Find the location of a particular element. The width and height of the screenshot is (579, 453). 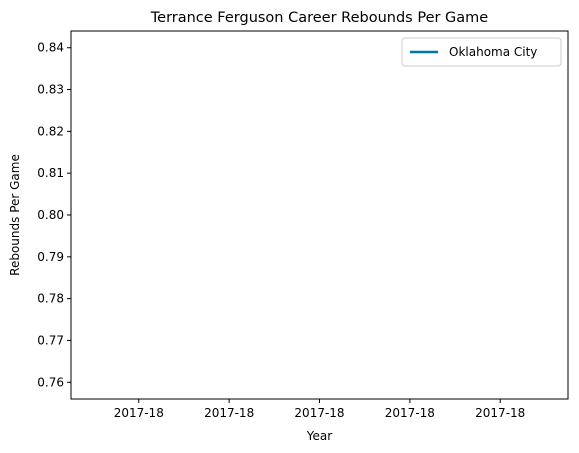

y-tick-label: 0.79 is located at coordinates (50, 257).